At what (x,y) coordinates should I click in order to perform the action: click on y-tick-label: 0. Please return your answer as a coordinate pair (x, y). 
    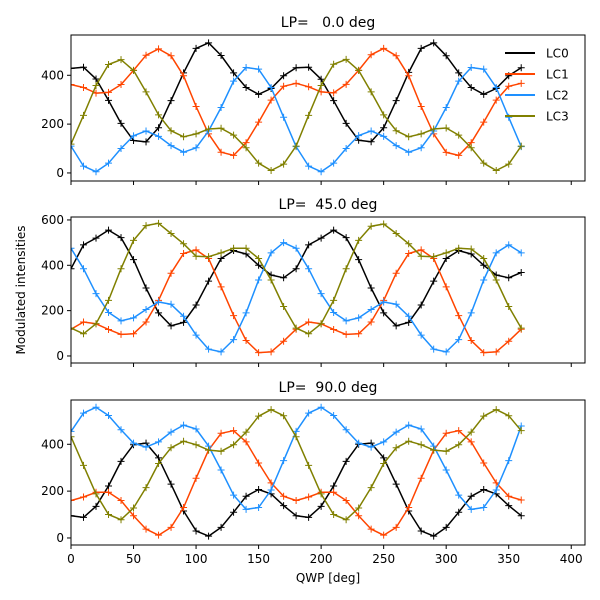
    Looking at the image, I should click on (60, 356).